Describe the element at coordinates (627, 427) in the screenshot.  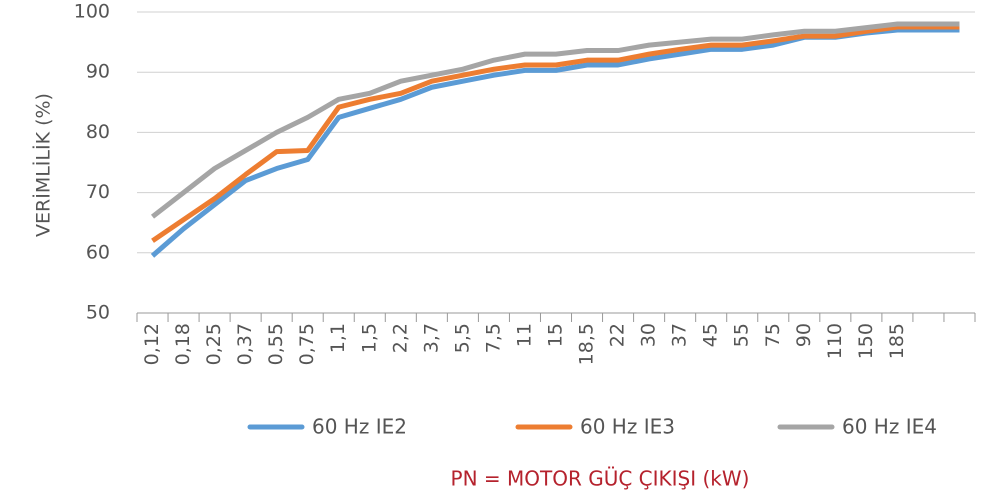
I see `legend-label: 60 Hz IE3` at that location.